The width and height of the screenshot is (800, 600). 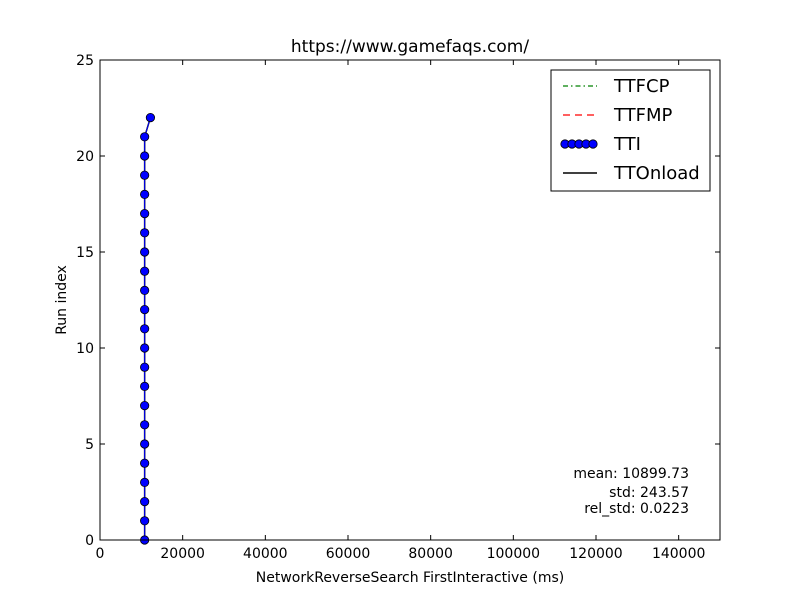 What do you see at coordinates (62, 300) in the screenshot?
I see `y-axis-label: Run index` at bounding box center [62, 300].